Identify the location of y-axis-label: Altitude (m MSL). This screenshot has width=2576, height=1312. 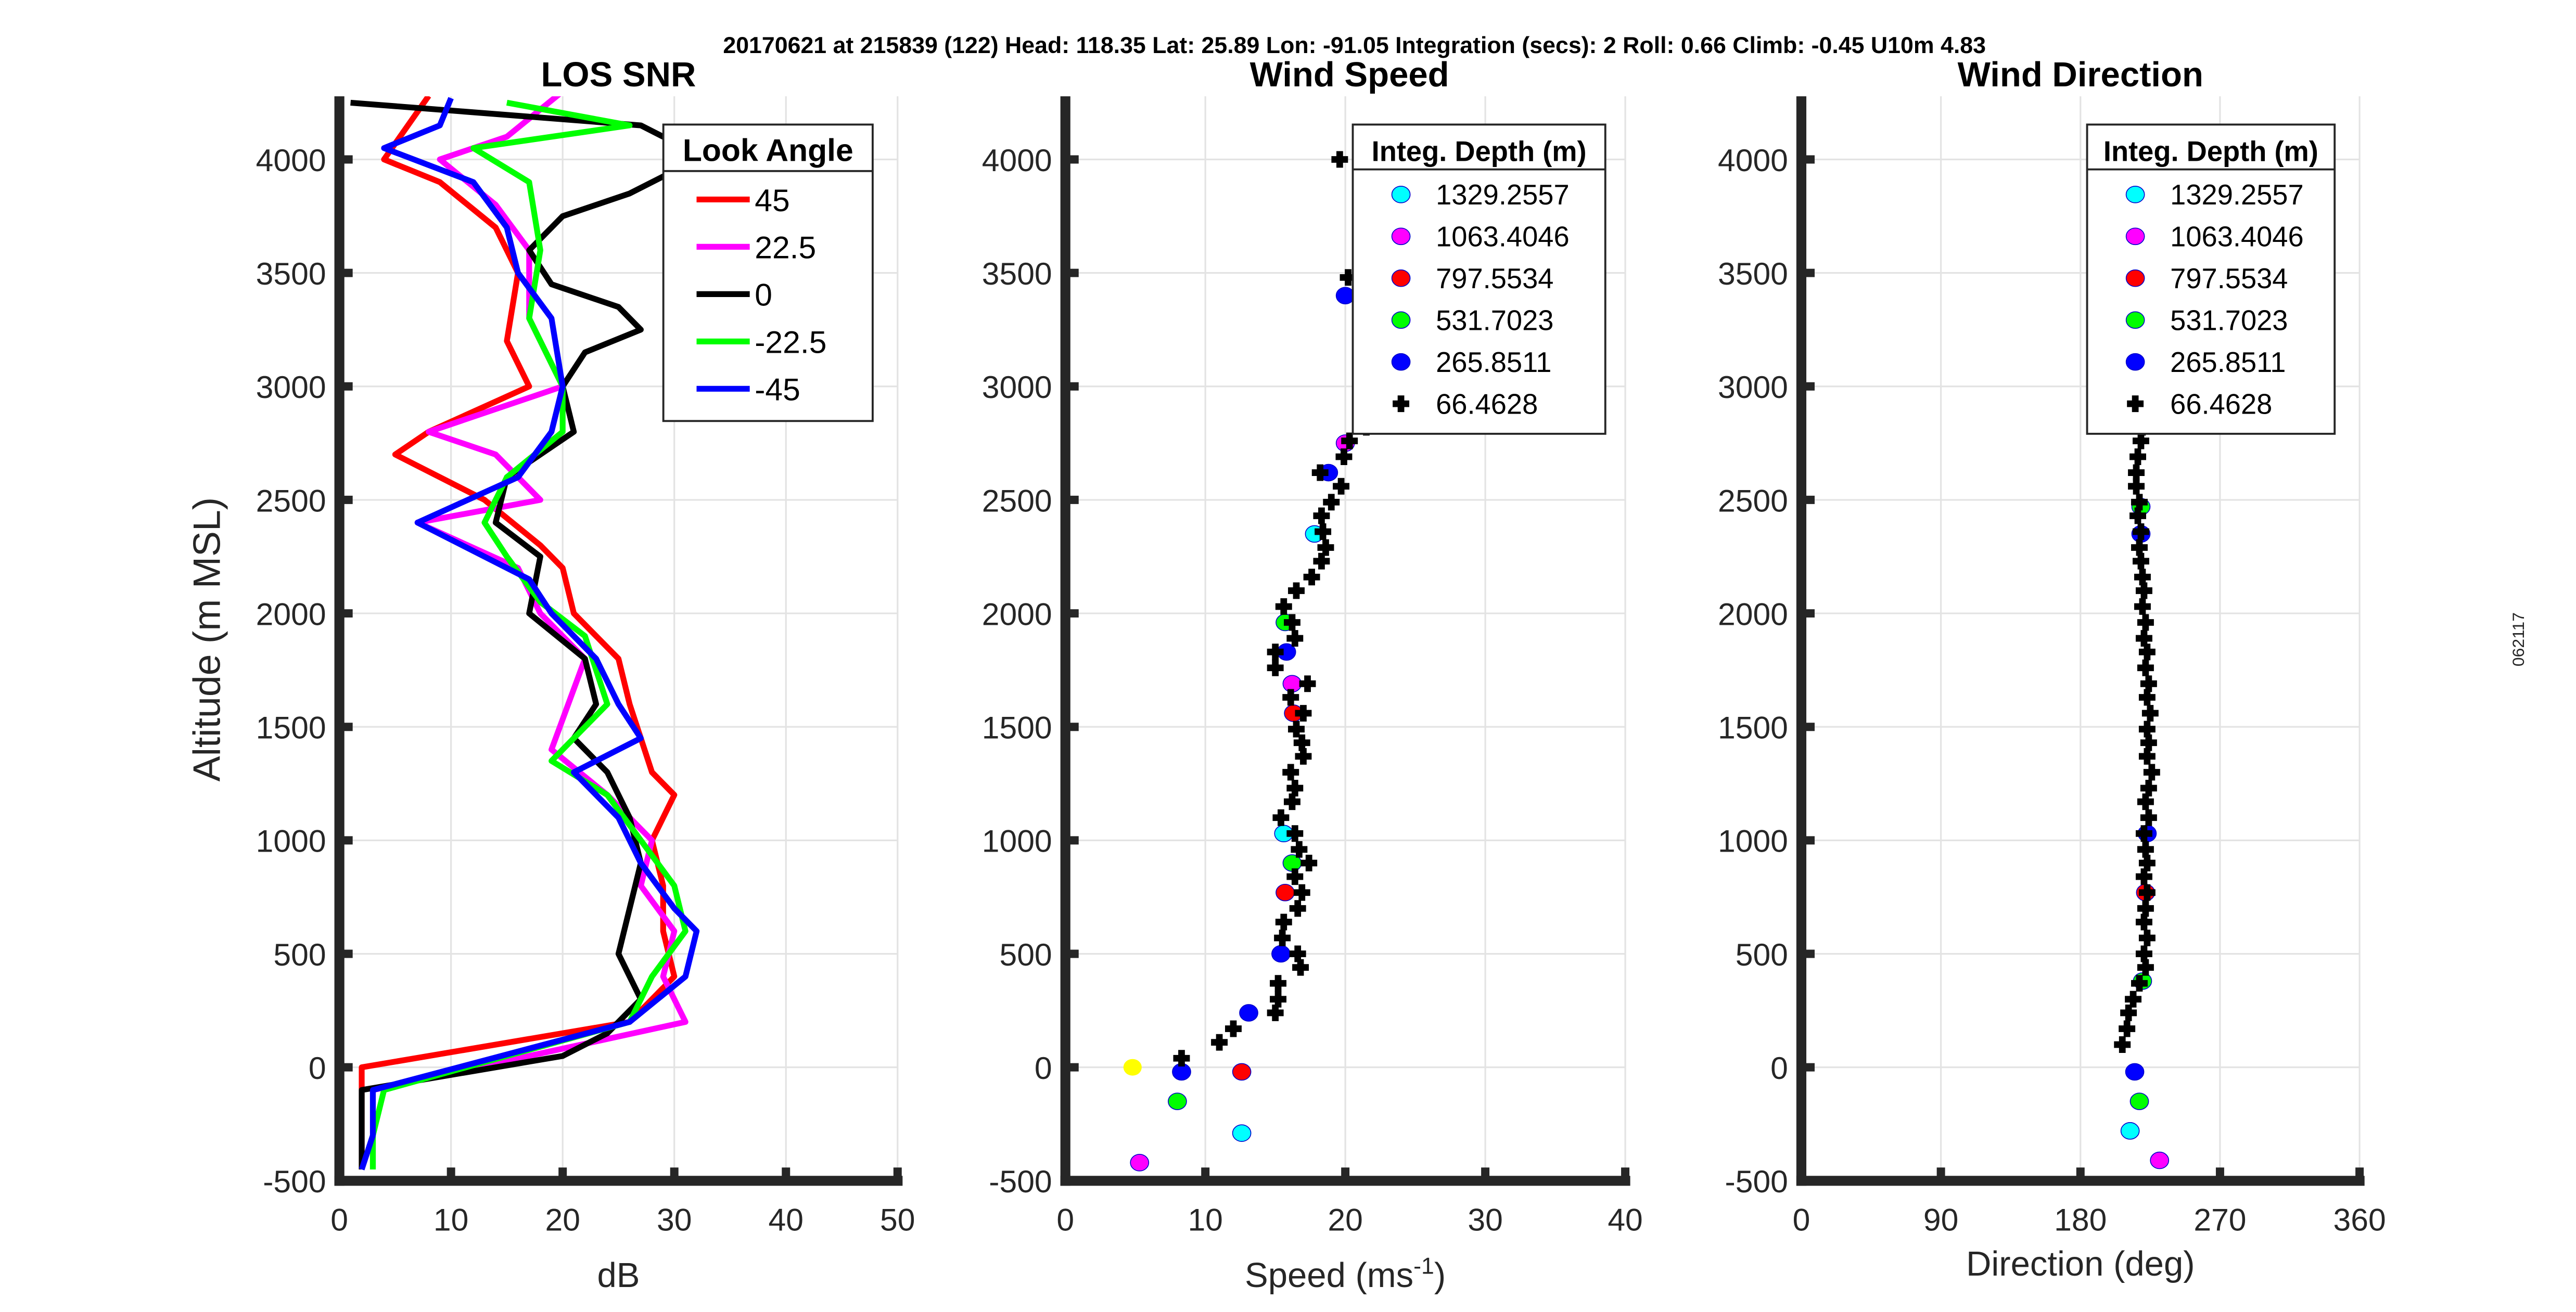
(206, 640).